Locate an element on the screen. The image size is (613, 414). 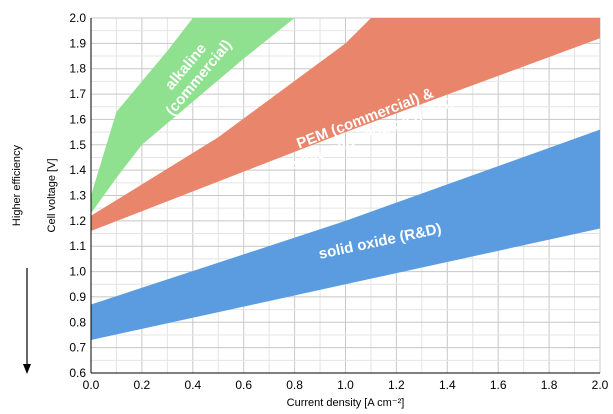
higher-efficiency-label: Higher efficiency is located at coordinates (17, 185).